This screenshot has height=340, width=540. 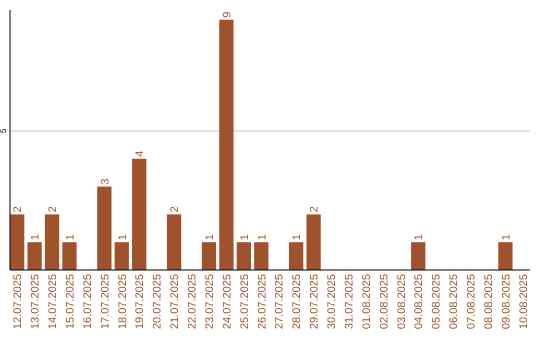 What do you see at coordinates (262, 302) in the screenshot?
I see `x-tick-label: 26.07.2025` at bounding box center [262, 302].